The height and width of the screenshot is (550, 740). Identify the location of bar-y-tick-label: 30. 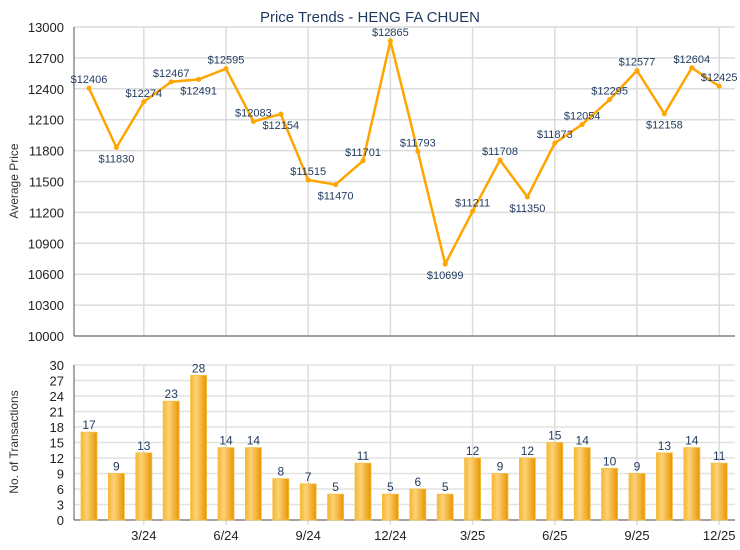
(57, 365).